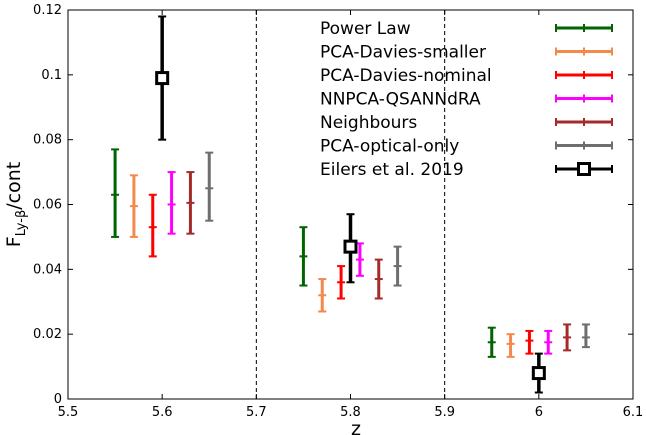 Image resolution: width=646 pixels, height=435 pixels. What do you see at coordinates (58, 399) in the screenshot?
I see `y-tick-label: 0` at bounding box center [58, 399].